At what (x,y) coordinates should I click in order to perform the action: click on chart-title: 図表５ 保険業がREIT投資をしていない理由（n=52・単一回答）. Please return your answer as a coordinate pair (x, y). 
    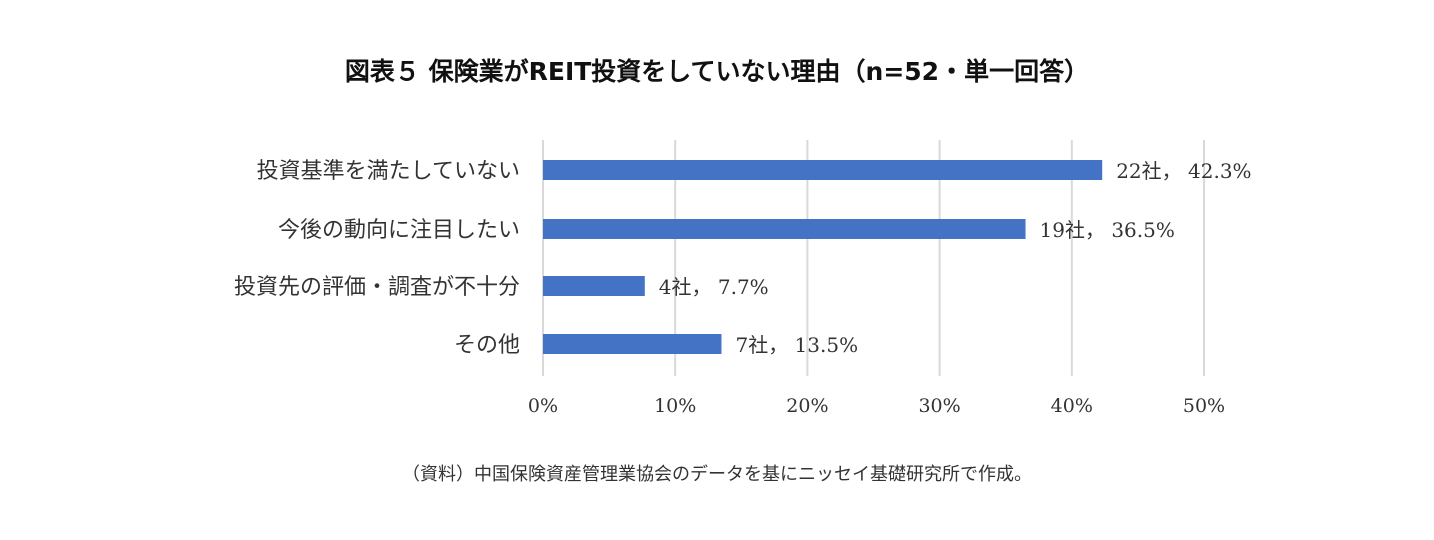
    Looking at the image, I should click on (717, 71).